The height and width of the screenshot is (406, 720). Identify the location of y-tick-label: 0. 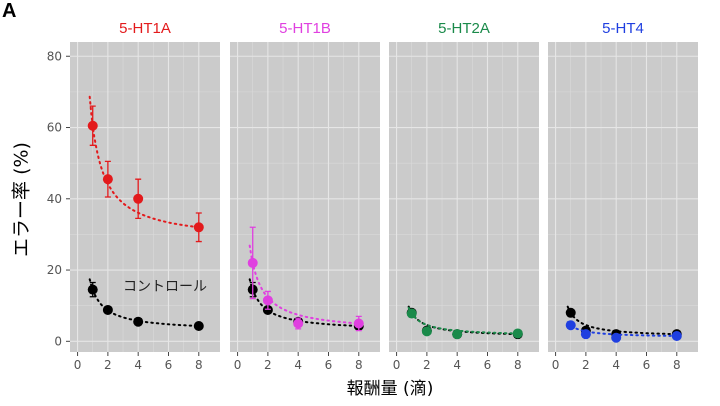
(58, 341).